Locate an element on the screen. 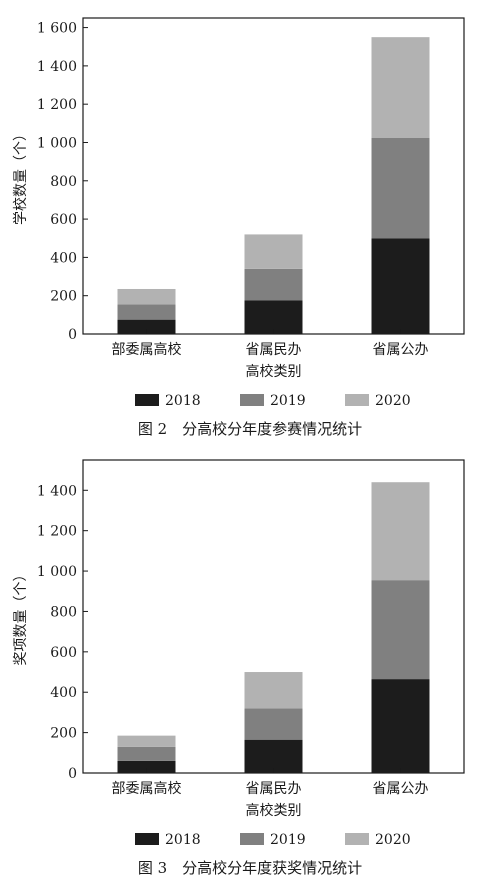  y-axis-title: 奖项数量（个） is located at coordinates (20, 617).